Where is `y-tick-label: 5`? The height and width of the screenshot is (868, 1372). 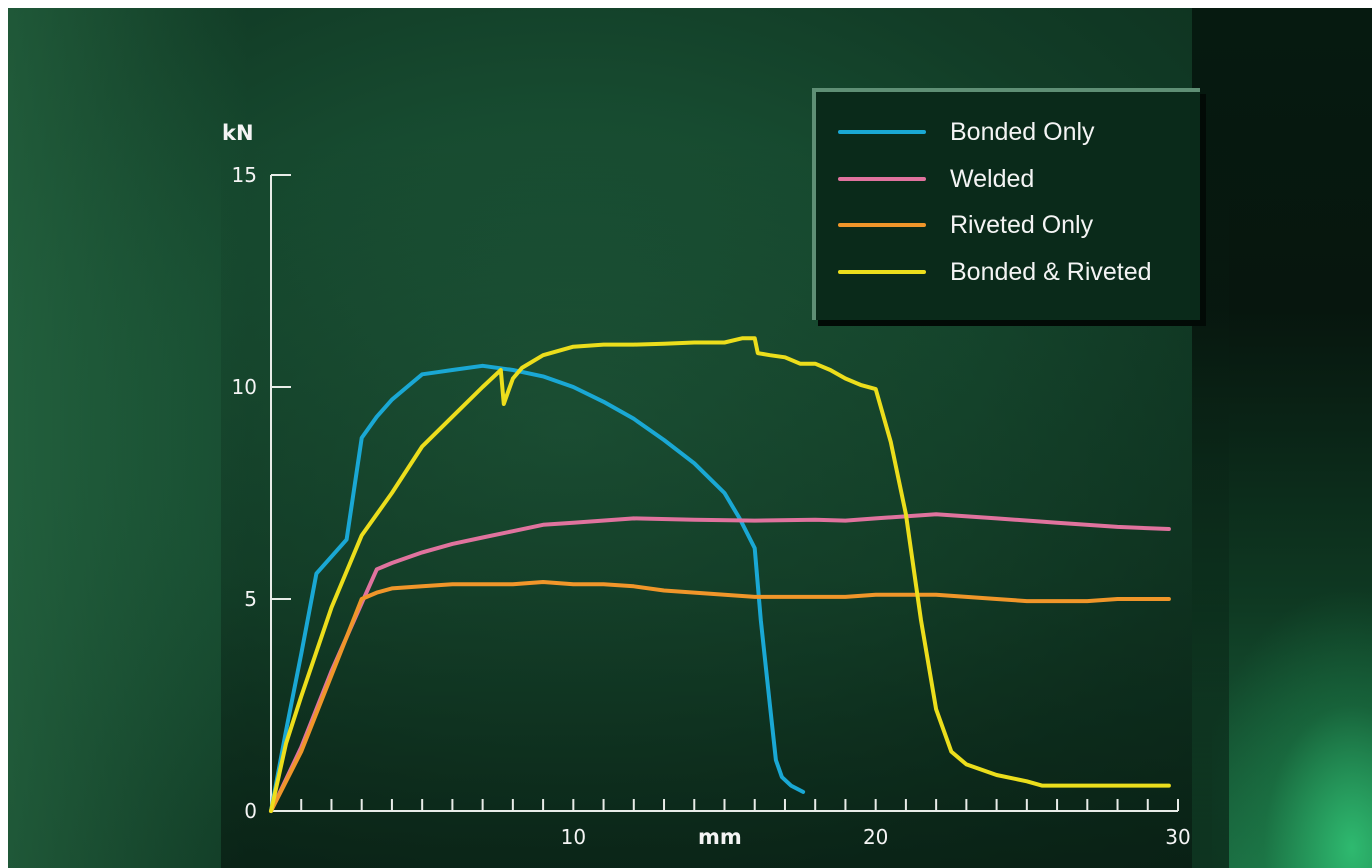 y-tick-label: 5 is located at coordinates (250, 599).